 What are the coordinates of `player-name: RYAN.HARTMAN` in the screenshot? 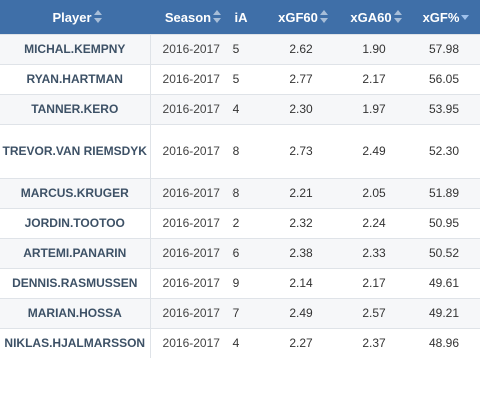 It's located at (75, 78).